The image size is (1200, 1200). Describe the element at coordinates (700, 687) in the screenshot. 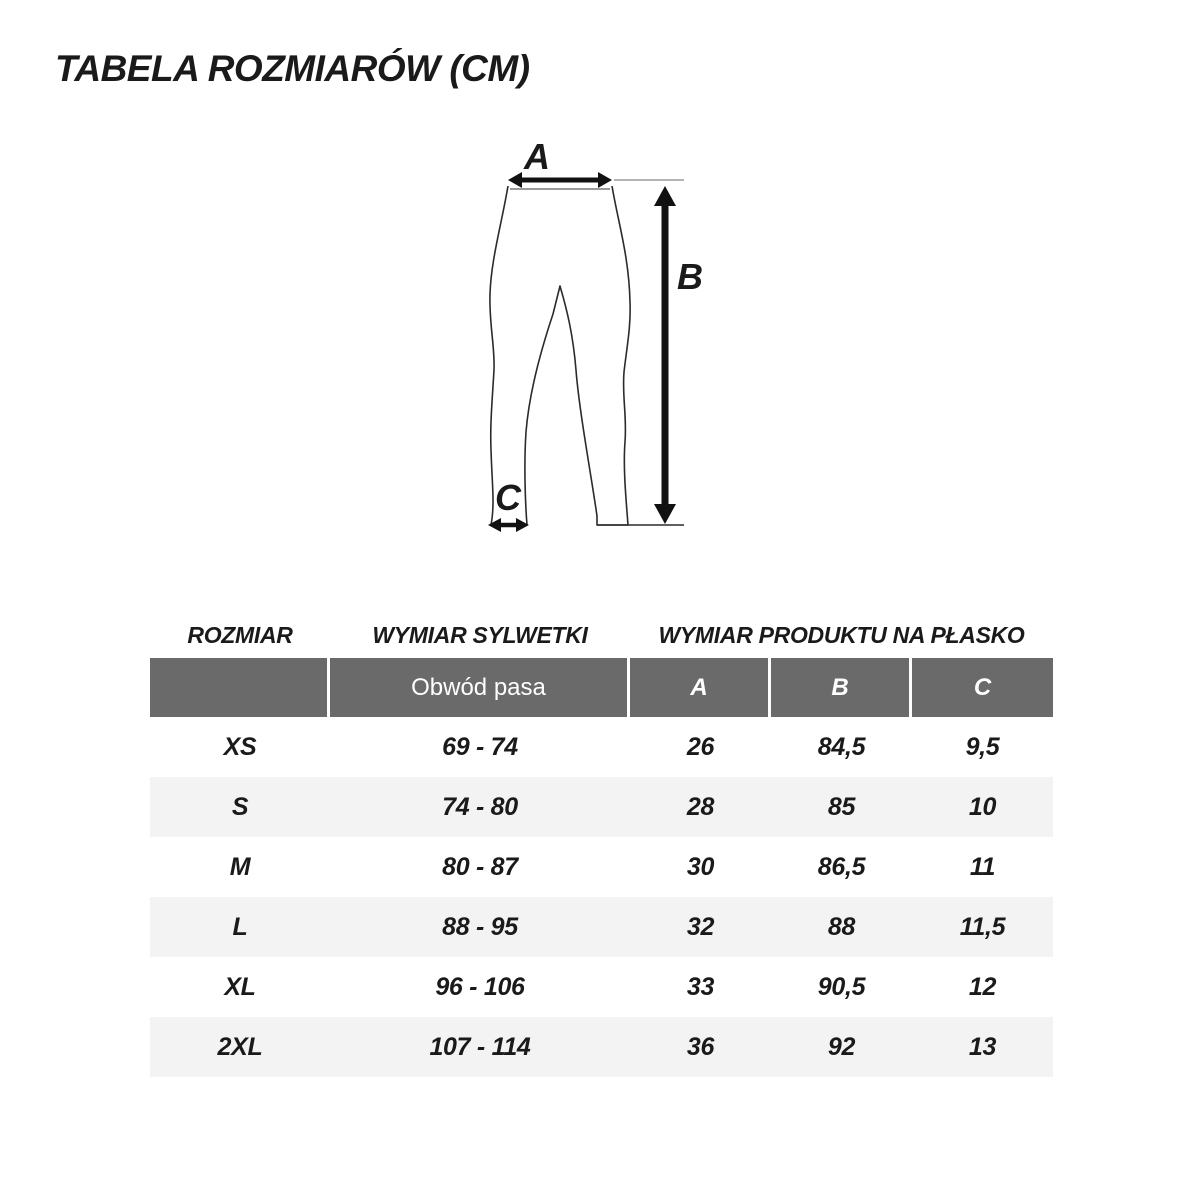

I see `header-cell-a: A` at that location.